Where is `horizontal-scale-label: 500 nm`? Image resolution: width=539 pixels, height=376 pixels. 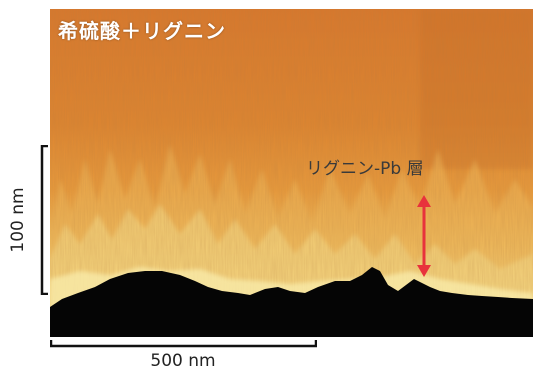 horizontal-scale-label: 500 nm is located at coordinates (183, 361).